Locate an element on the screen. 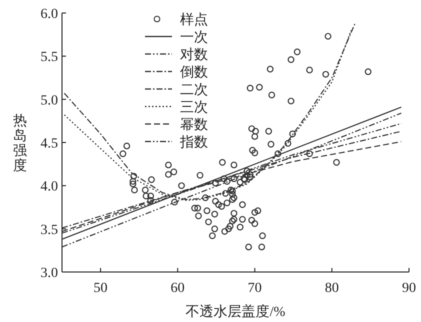 Image resolution: width=421 pixels, height=322 pixels. y-tick-label: 5.5 is located at coordinates (49, 58).